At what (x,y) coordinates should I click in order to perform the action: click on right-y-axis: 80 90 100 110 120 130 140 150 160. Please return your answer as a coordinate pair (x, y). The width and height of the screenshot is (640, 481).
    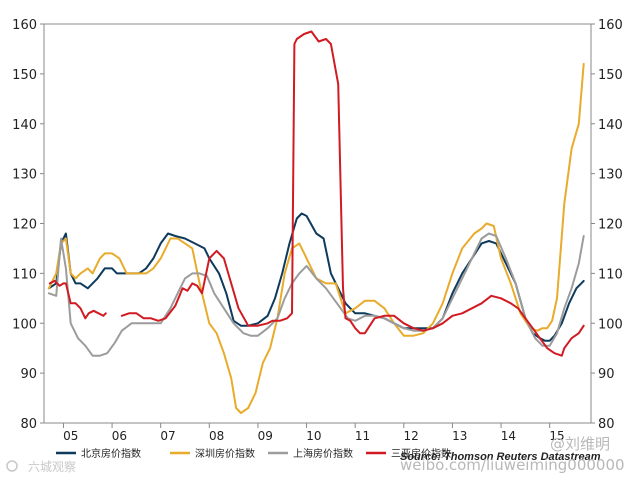
    Looking at the image, I should click on (607, 225).